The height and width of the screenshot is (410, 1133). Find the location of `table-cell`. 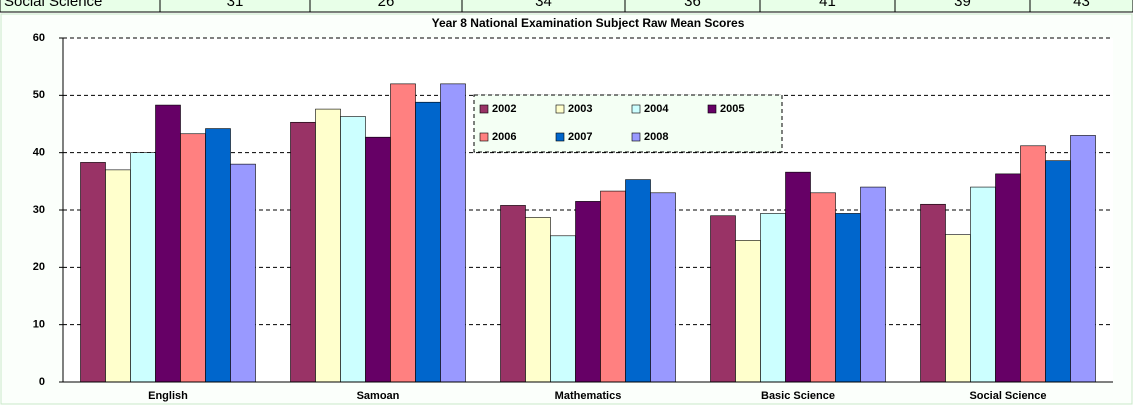

table-cell is located at coordinates (1081, 6).